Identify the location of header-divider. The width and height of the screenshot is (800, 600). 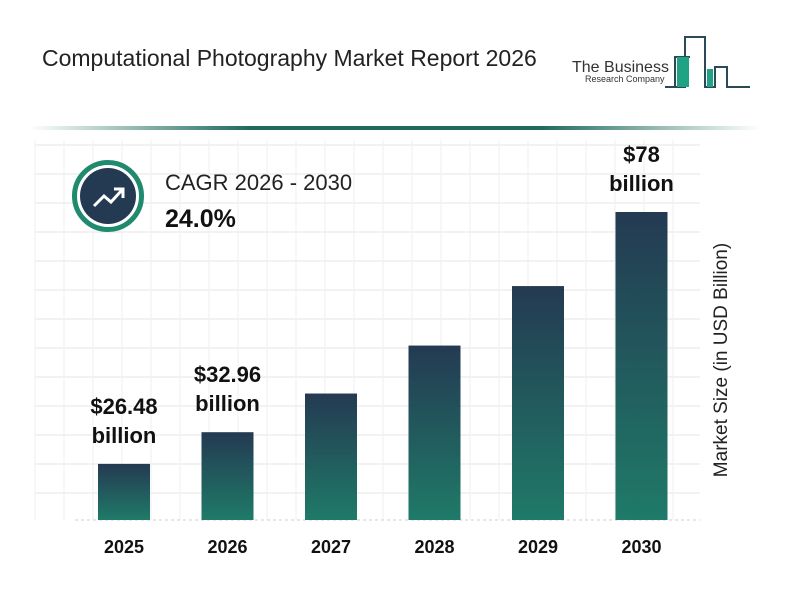
(395, 128).